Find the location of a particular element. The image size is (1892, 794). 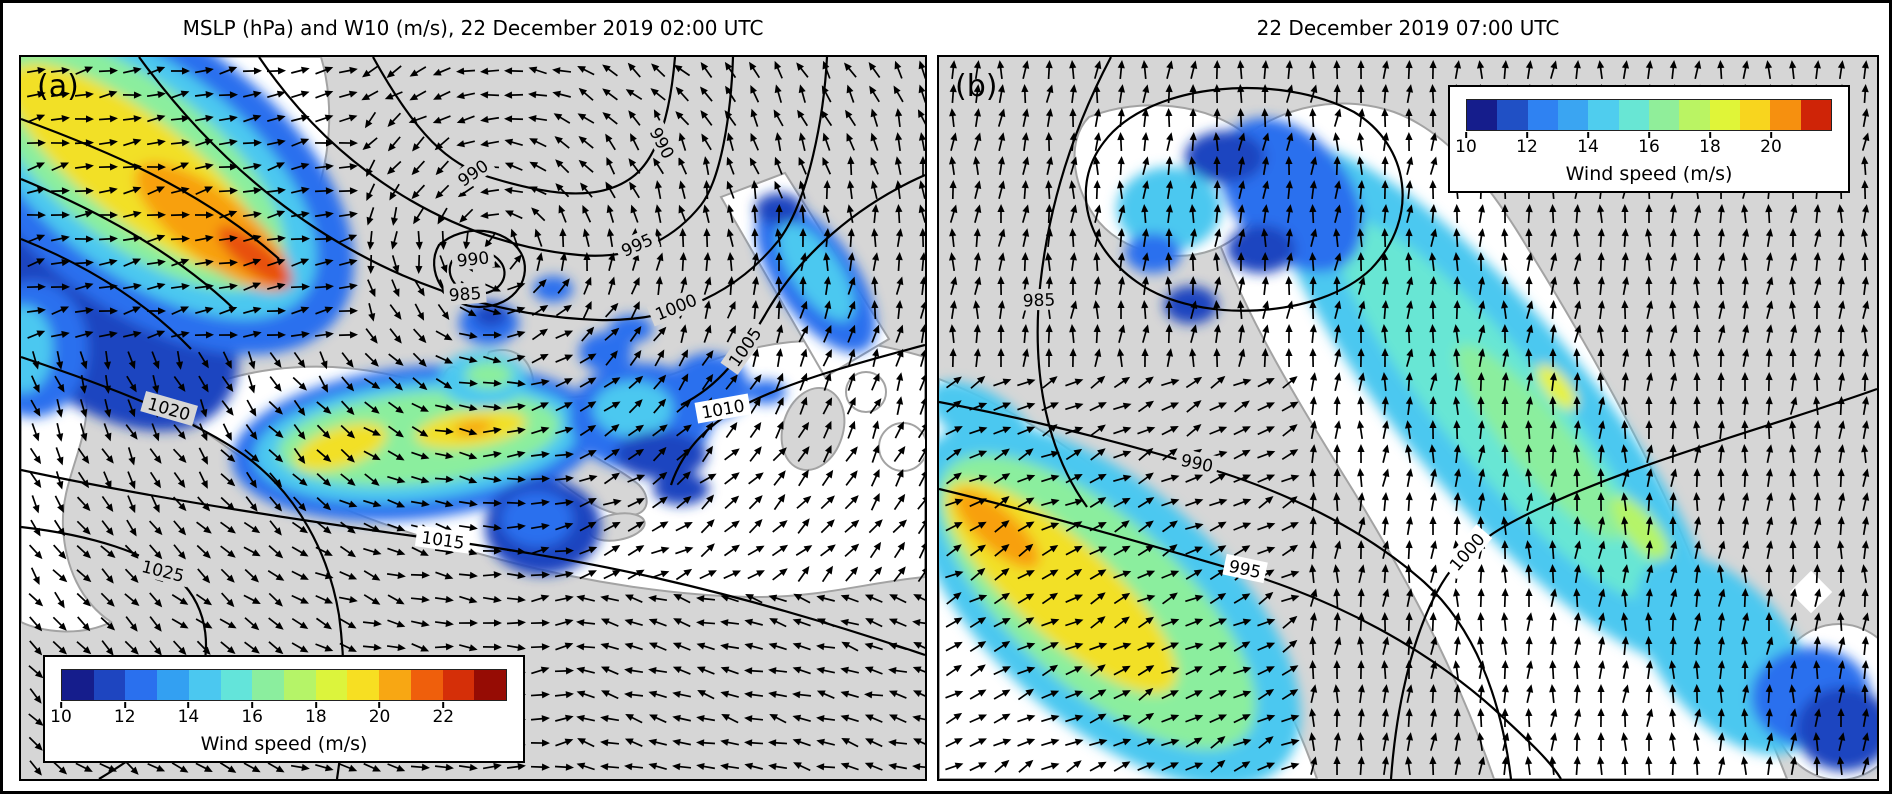

svg-text: 990 is located at coordinates (473, 259).